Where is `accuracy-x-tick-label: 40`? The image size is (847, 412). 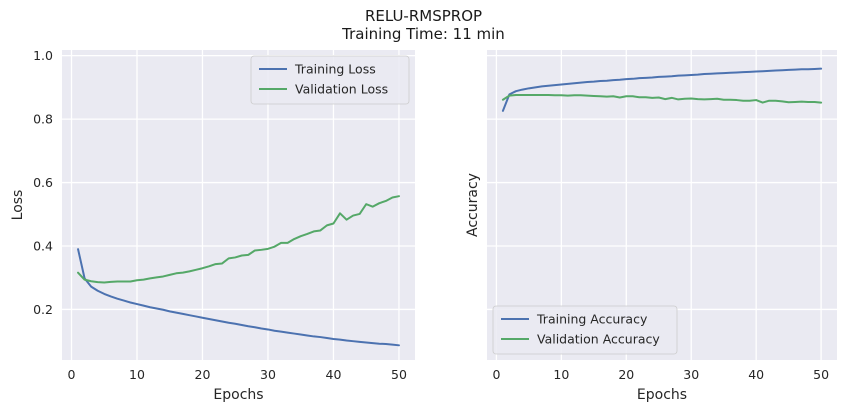 accuracy-x-tick-label: 40 is located at coordinates (756, 374).